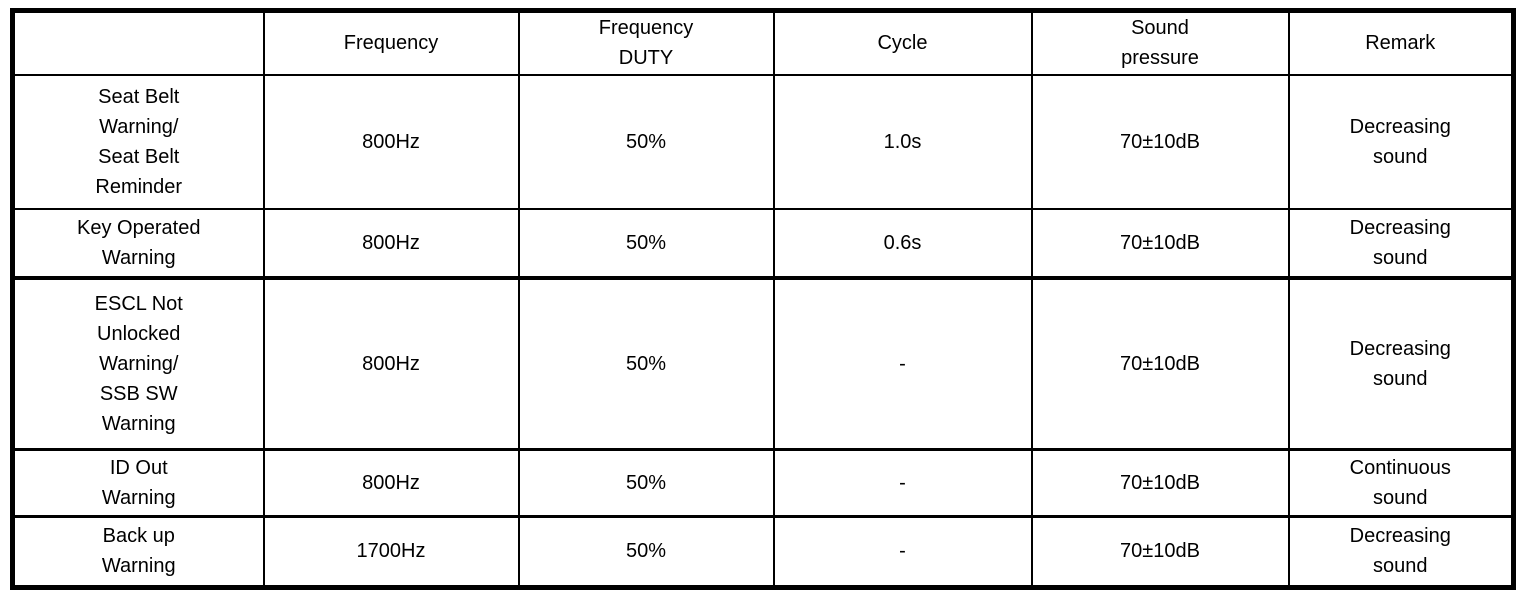  Describe the element at coordinates (138, 552) in the screenshot. I see `row-label-cell: Back up Warning` at that location.